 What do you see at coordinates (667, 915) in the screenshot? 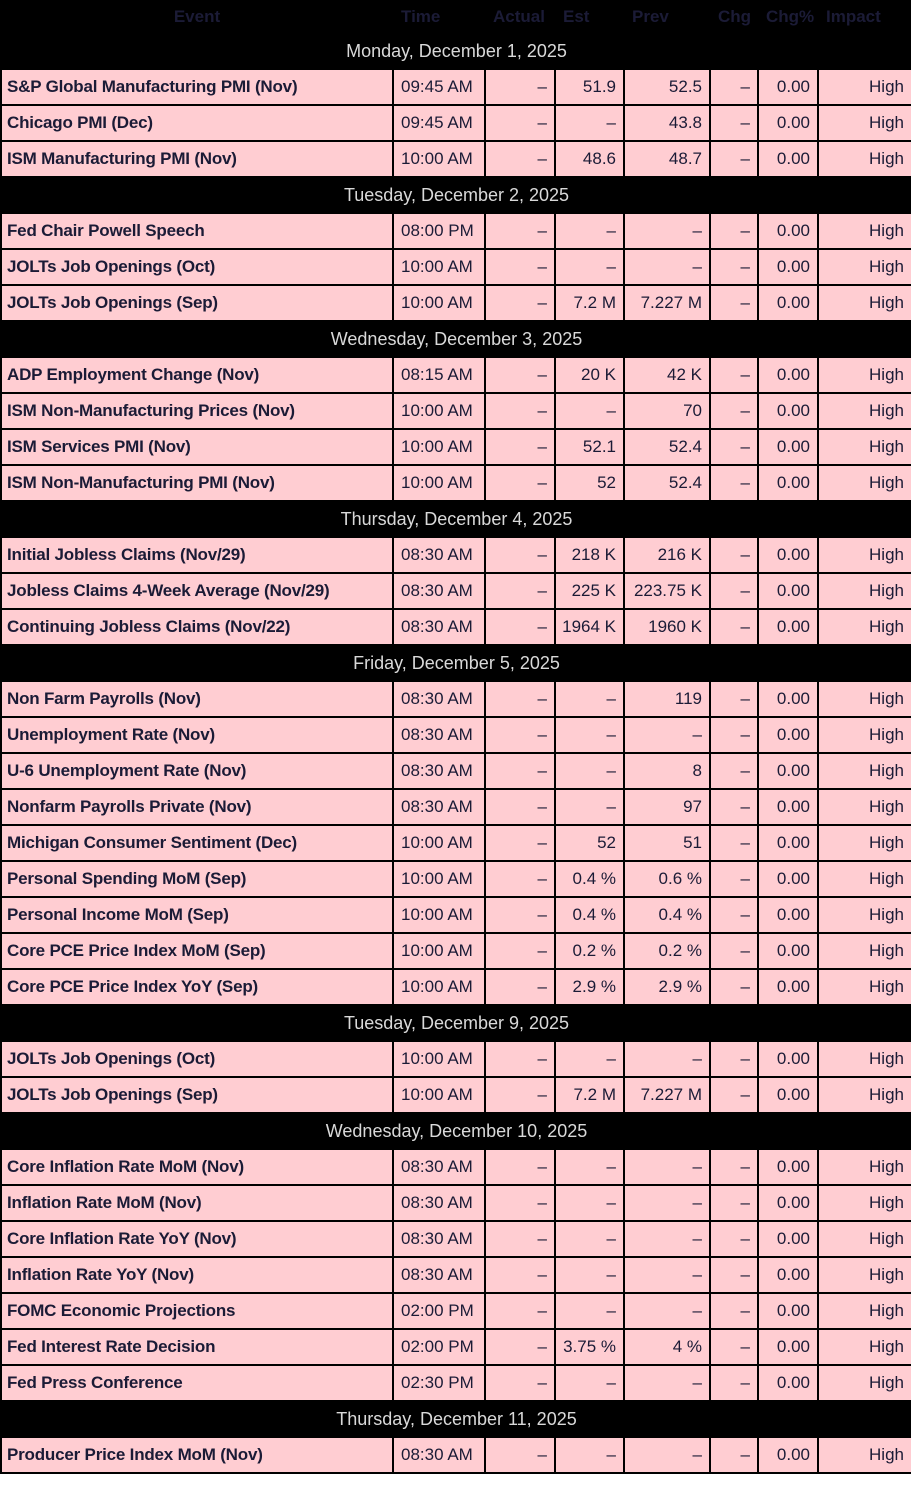
I see `prev-cell: 0.4 %` at bounding box center [667, 915].